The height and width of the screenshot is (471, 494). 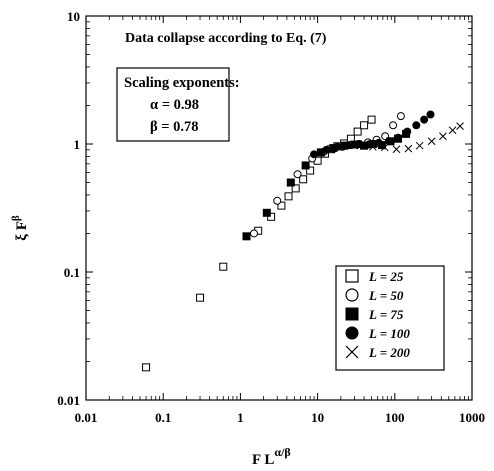 What do you see at coordinates (73, 16) in the screenshot?
I see `y-tick-label: 10` at bounding box center [73, 16].